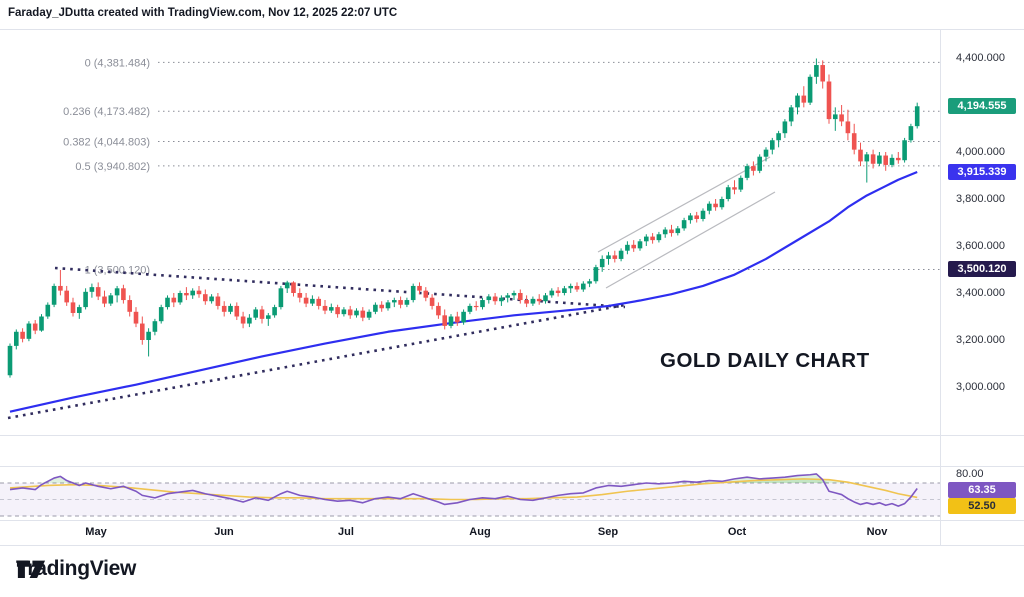 The image size is (1024, 597). What do you see at coordinates (982, 490) in the screenshot?
I see `rsi-value-badge: 63.35` at bounding box center [982, 490].